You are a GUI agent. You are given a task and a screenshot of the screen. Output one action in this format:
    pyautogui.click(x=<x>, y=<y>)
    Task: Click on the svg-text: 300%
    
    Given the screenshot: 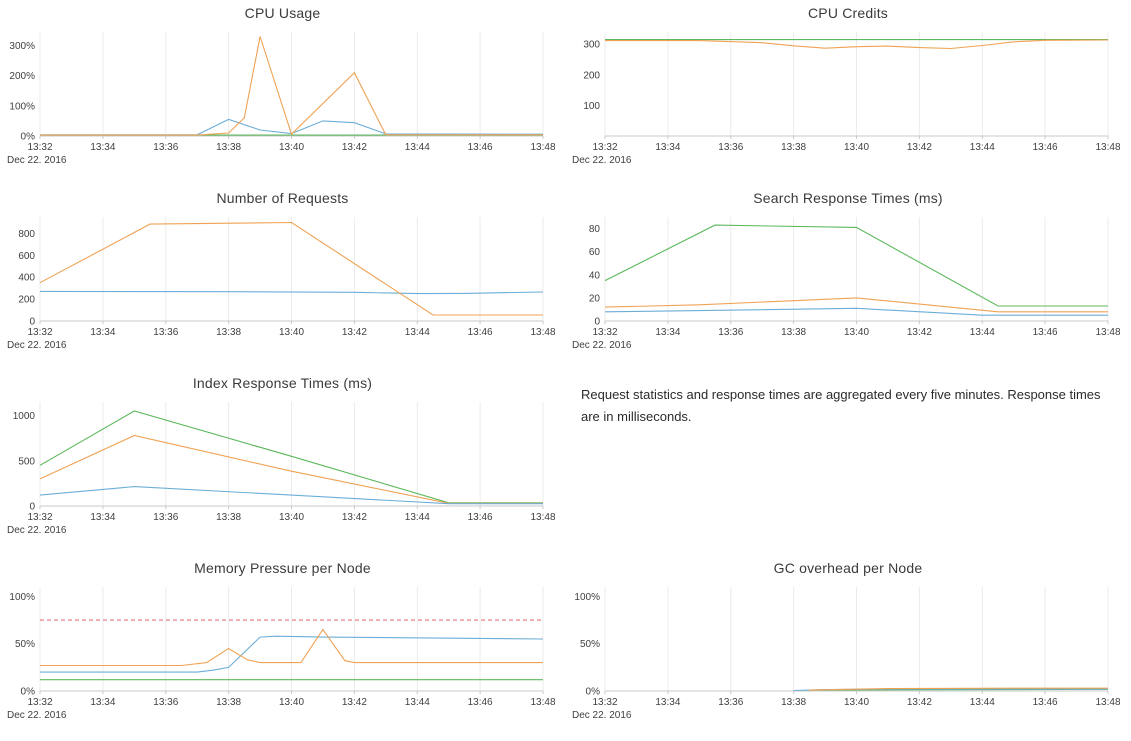 What is the action you would take?
    pyautogui.click(x=22, y=46)
    